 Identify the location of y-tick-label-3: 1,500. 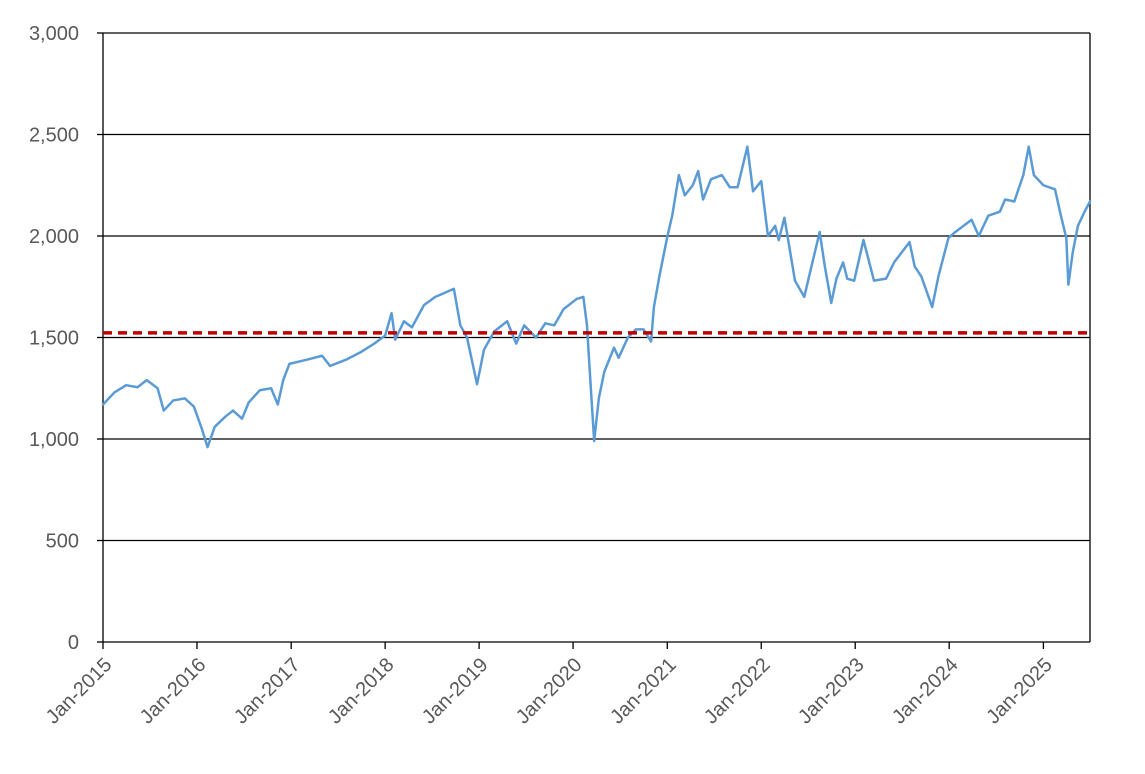
(54, 339).